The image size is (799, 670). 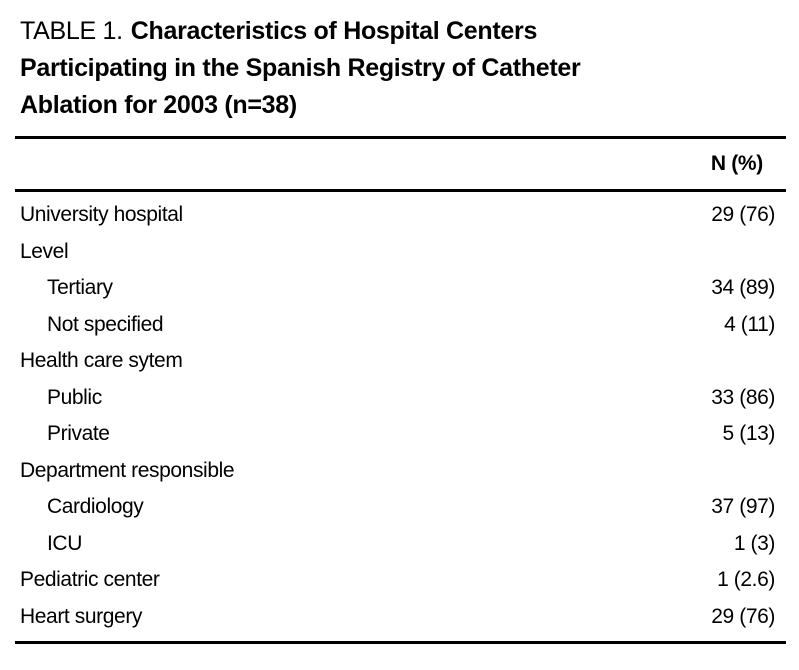 I want to click on table-row: Pediatric center 1 (2.6), so click(x=400, y=580).